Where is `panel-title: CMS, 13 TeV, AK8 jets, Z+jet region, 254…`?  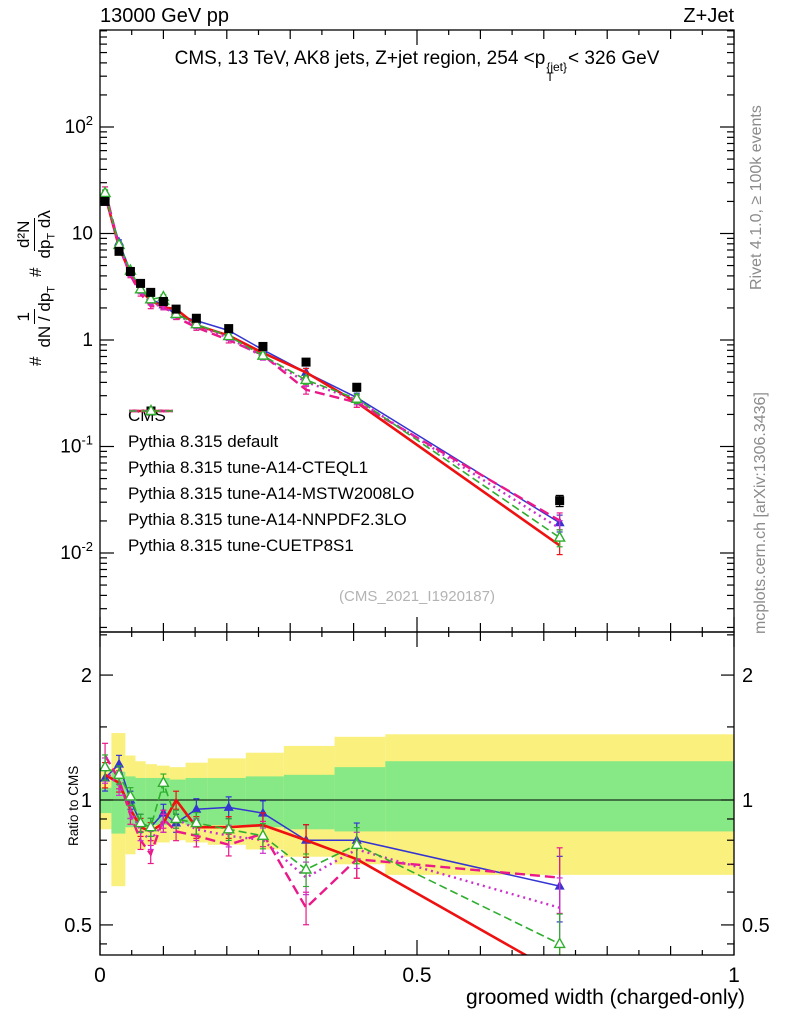
panel-title: CMS, 13 TeV, AK8 jets, Z+jet region, 254… is located at coordinates (417, 66).